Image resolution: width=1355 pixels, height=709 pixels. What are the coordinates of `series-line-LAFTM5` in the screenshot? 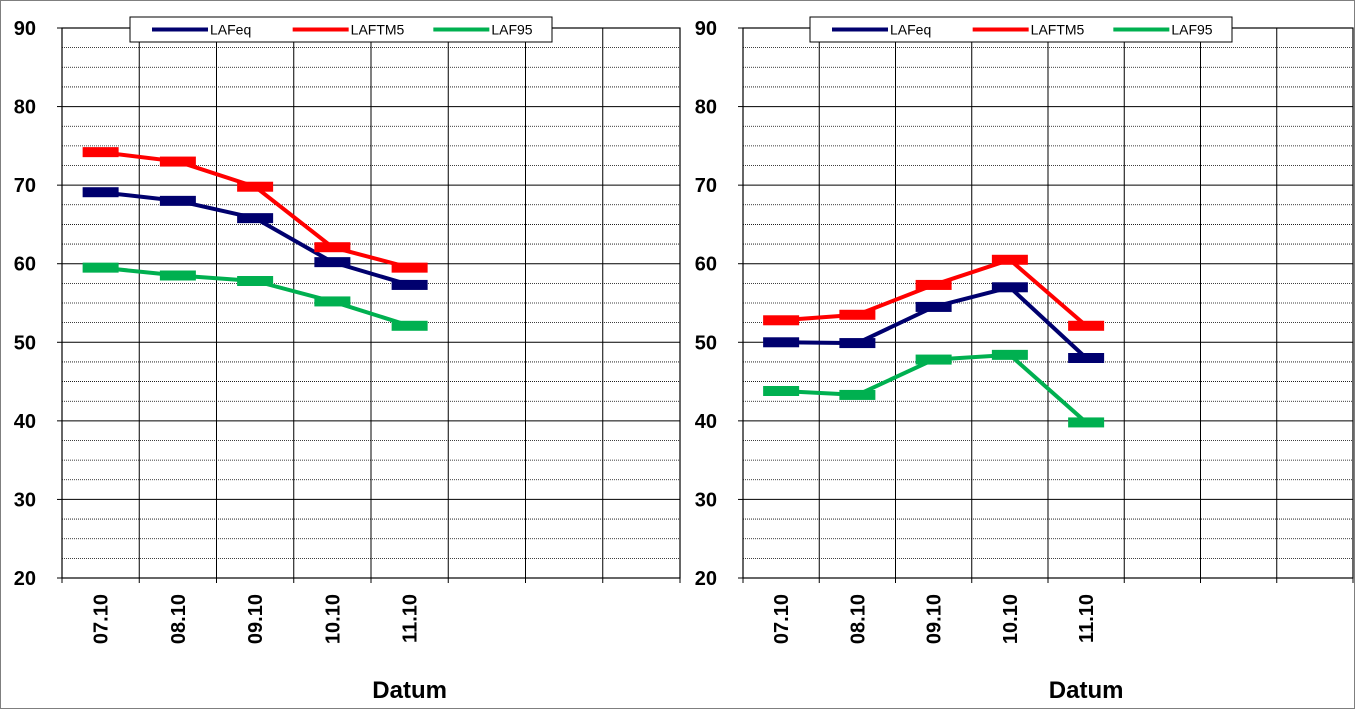 It's located at (255, 210).